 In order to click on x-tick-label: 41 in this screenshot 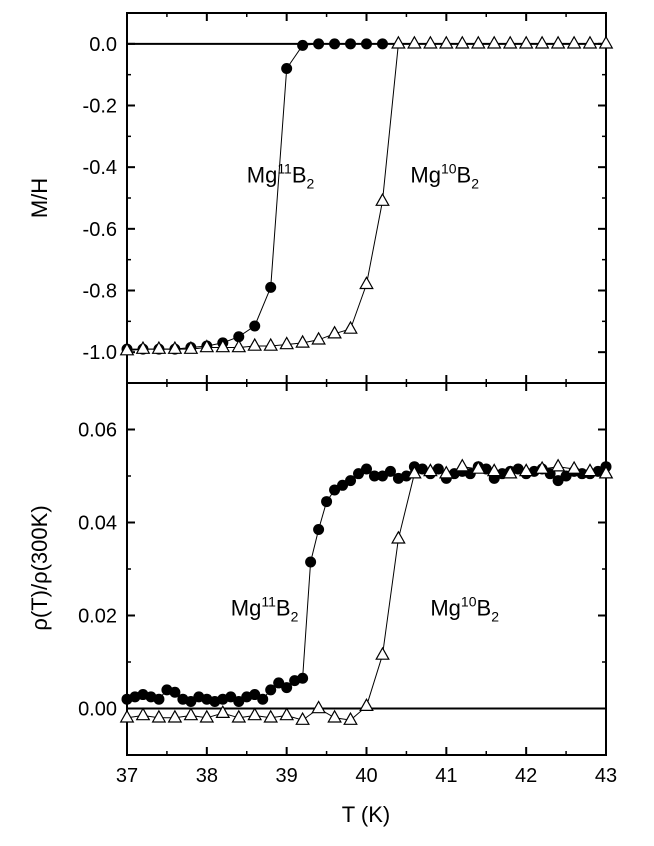, I will do `click(446, 776)`.